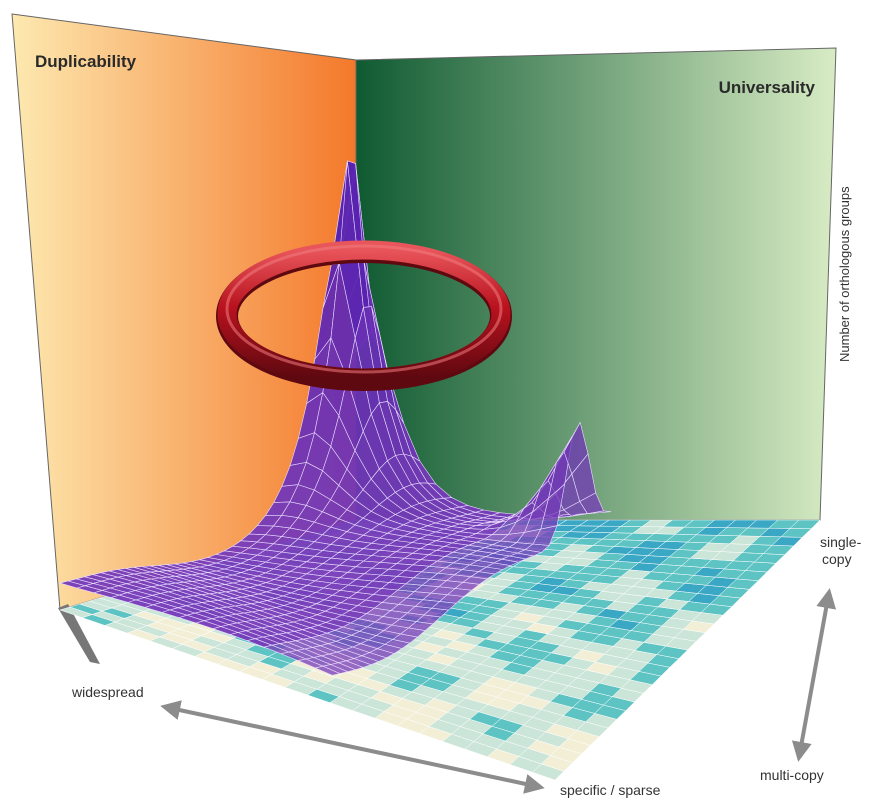  What do you see at coordinates (79, 634) in the screenshot?
I see `floor-corner-shadow` at bounding box center [79, 634].